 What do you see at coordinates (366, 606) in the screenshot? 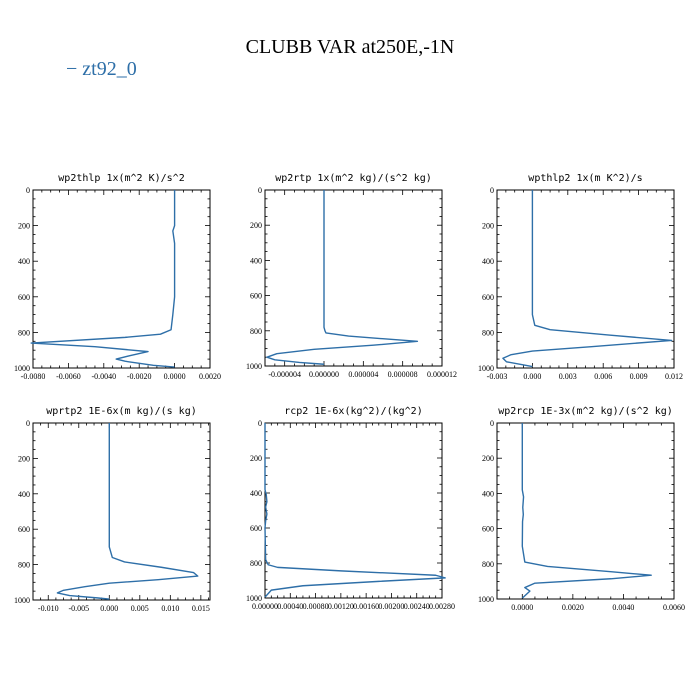
I see `x-tick-label: 0.00160` at bounding box center [366, 606].